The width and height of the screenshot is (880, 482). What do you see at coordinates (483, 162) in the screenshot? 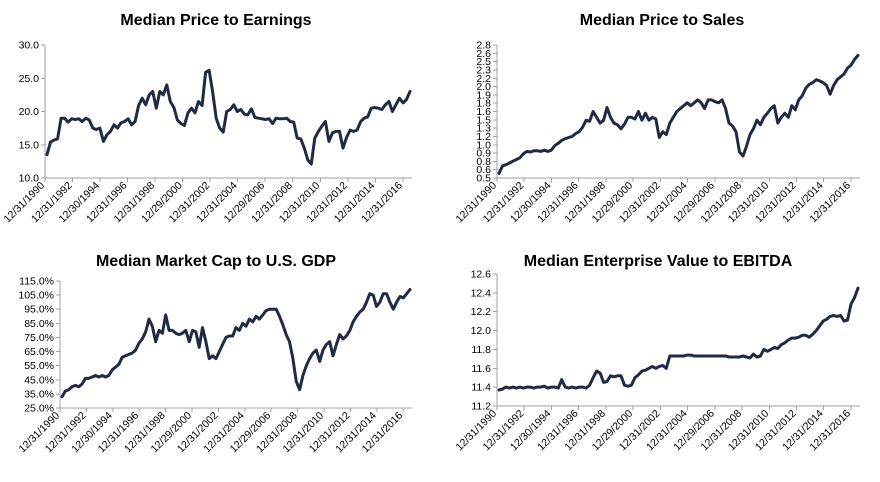
I see `y-tick-label: 0.8` at bounding box center [483, 162].